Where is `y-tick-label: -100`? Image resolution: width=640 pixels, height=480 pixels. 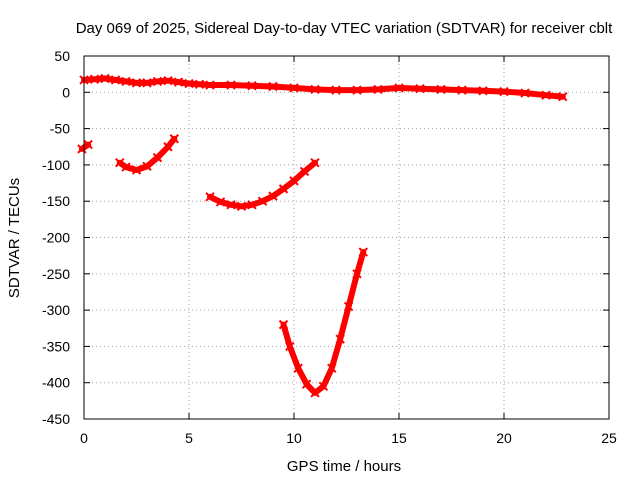
y-tick-label: -100 is located at coordinates (56, 165).